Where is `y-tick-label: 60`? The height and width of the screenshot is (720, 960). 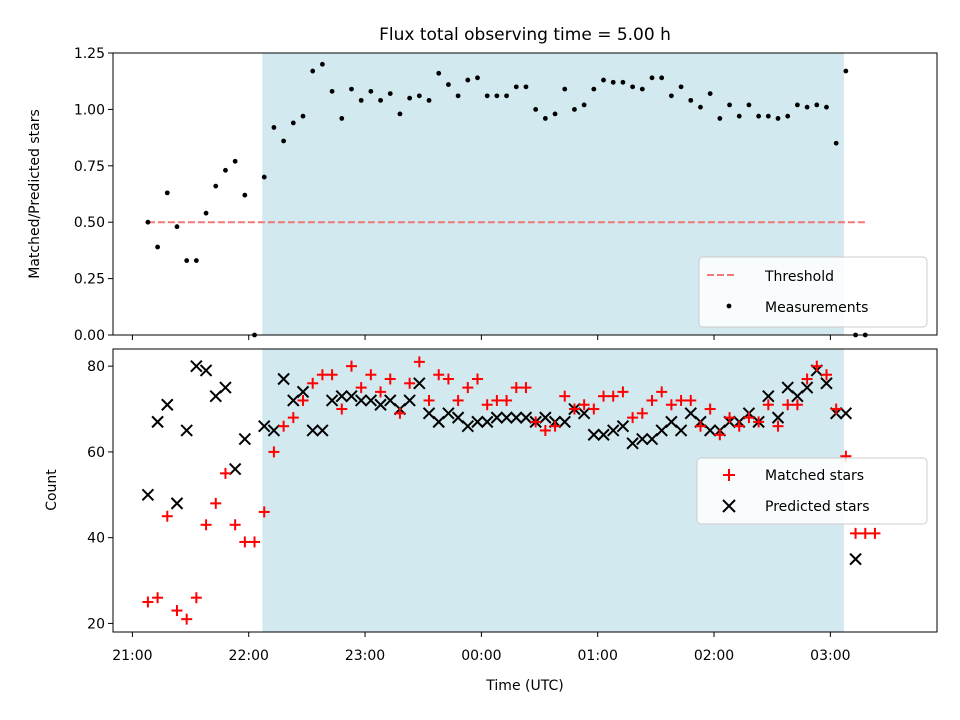
y-tick-label: 60 is located at coordinates (96, 453).